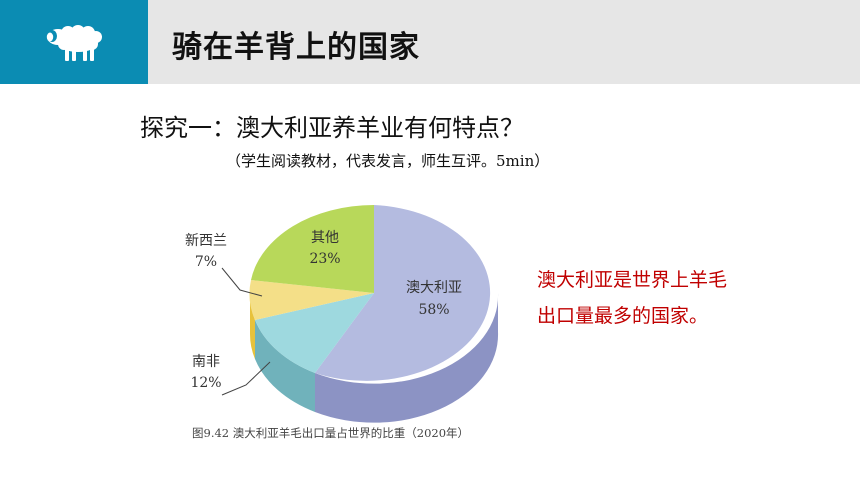  I want to click on sheep-icon, so click(74, 43).